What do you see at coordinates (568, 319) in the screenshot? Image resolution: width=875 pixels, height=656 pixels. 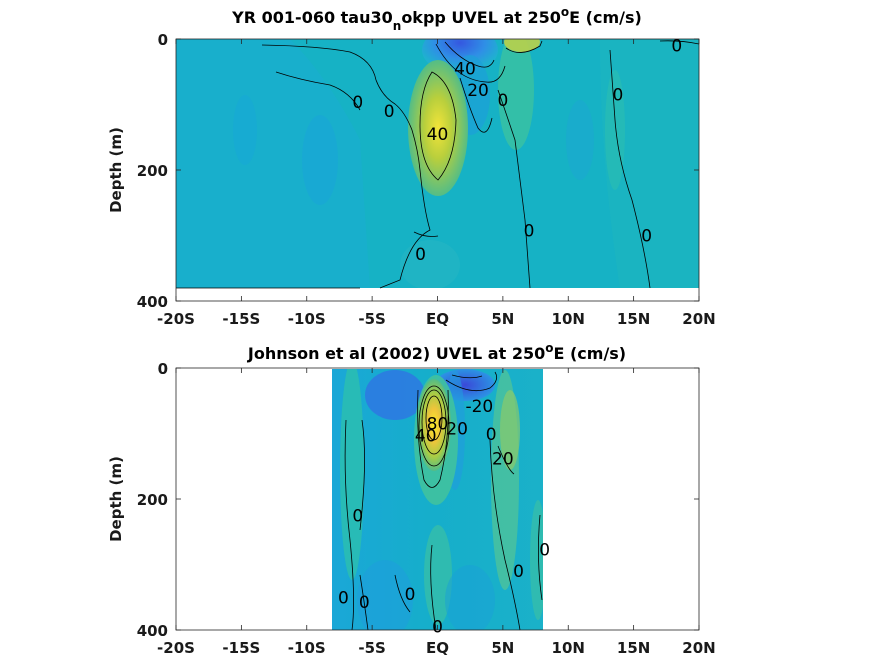 I see `panel-1-x-tick-label: 10N` at bounding box center [568, 319].